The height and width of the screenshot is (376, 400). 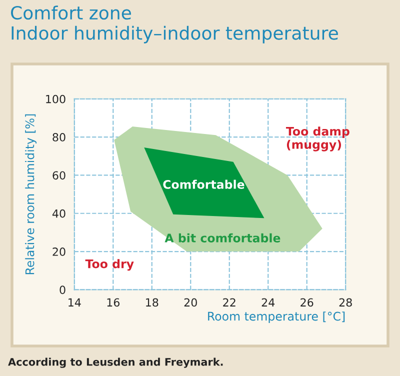 I want to click on x-tick-label: 14, so click(x=74, y=302).